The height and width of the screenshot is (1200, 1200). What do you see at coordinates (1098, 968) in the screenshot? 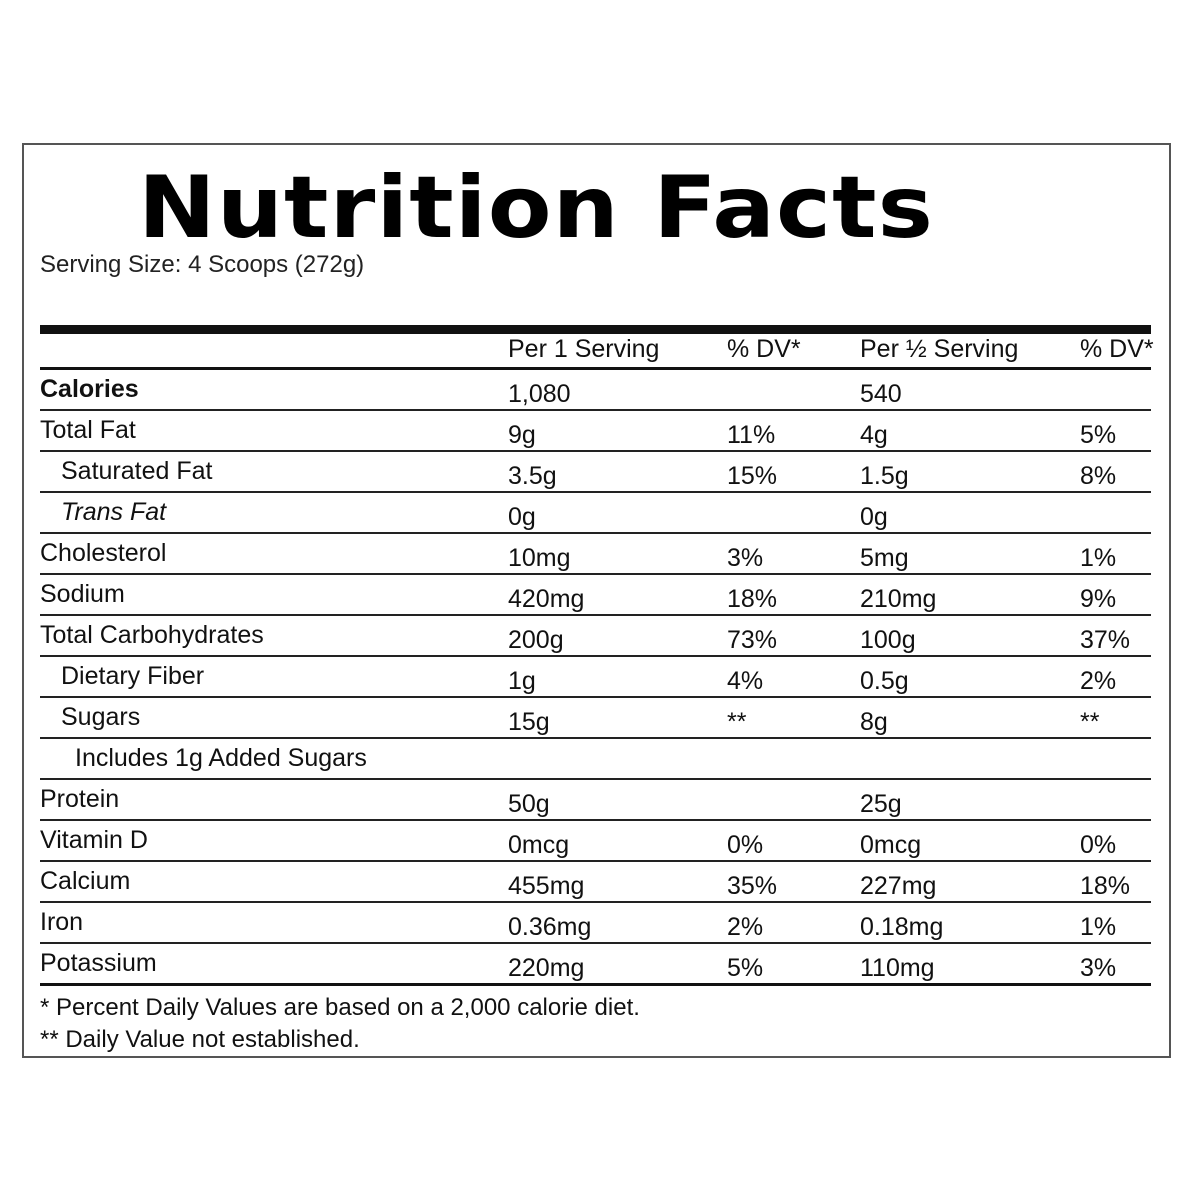
I see `nutrient-dv-per-half: 3%` at bounding box center [1098, 968].